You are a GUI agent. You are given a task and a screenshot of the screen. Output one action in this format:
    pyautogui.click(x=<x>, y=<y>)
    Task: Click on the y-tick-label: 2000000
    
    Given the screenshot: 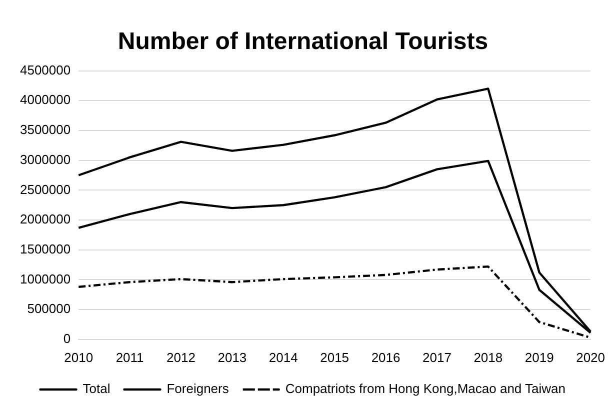 What is the action you would take?
    pyautogui.click(x=45, y=219)
    